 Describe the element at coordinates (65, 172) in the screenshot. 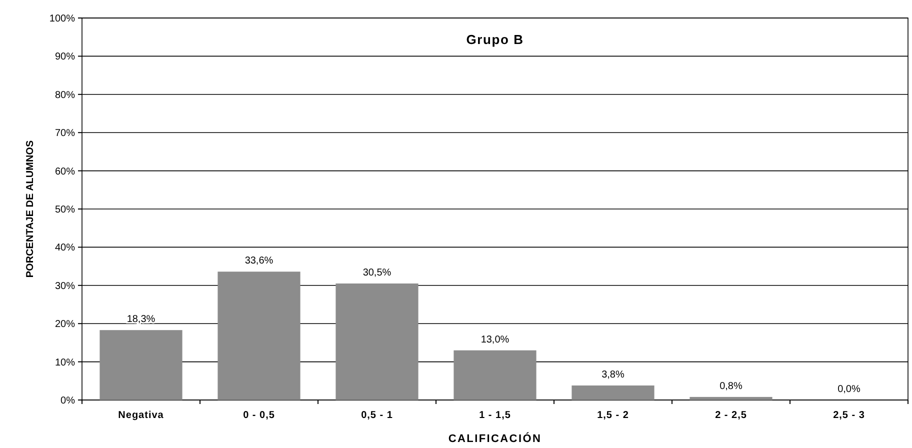

I see `y-tick-label: 60%` at that location.